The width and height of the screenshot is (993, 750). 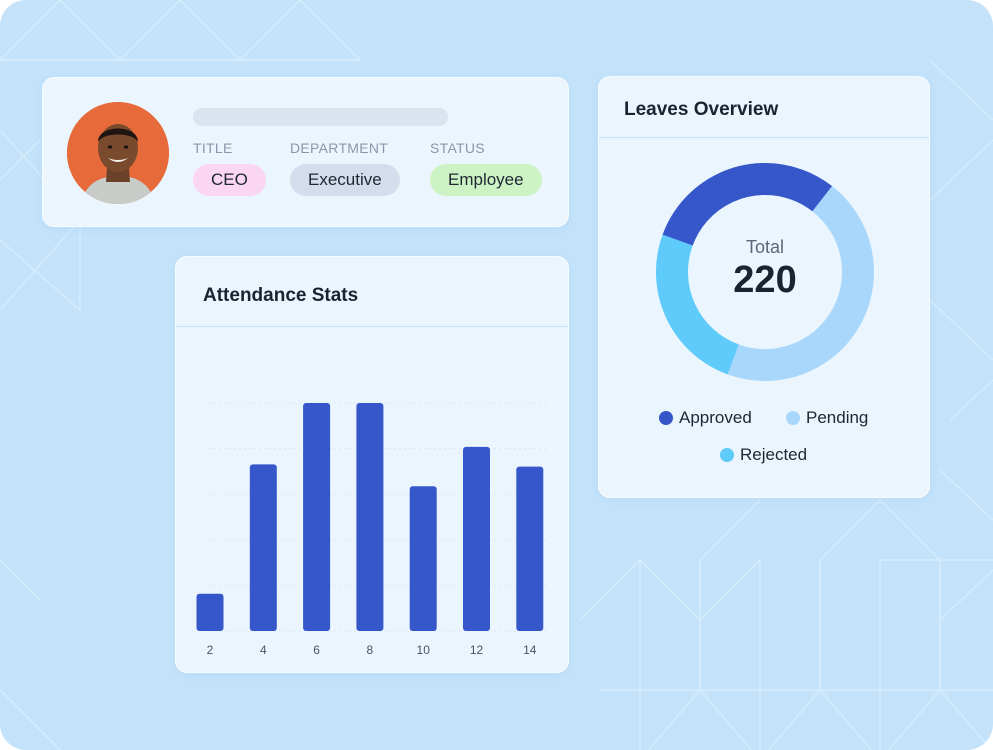 What do you see at coordinates (765, 280) in the screenshot?
I see `donut-total-value: 220` at bounding box center [765, 280].